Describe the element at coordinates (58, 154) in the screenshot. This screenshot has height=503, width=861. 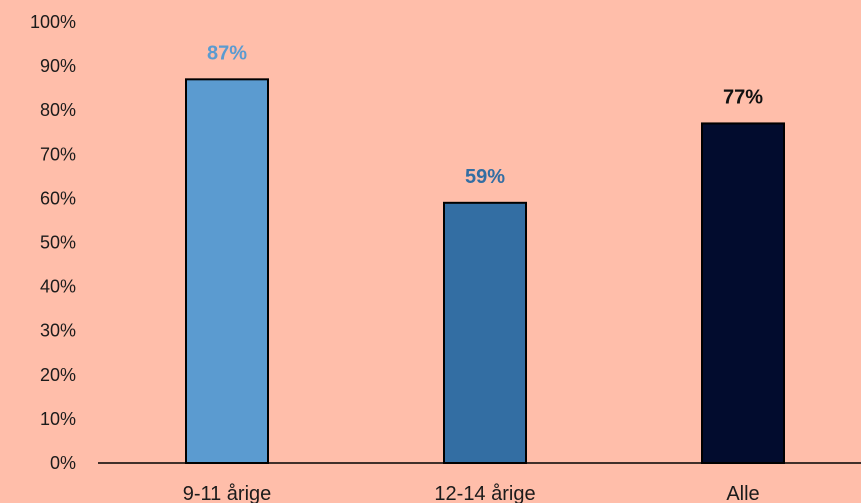
I see `y-tick-label: 70%` at that location.